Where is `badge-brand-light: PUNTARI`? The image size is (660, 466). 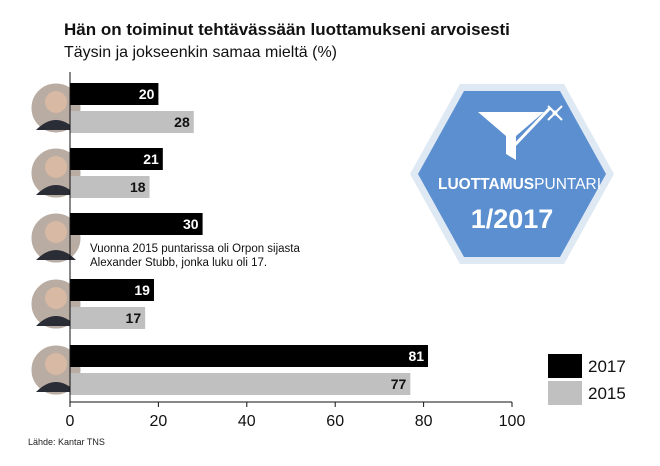 badge-brand-light: PUNTARI is located at coordinates (567, 184).